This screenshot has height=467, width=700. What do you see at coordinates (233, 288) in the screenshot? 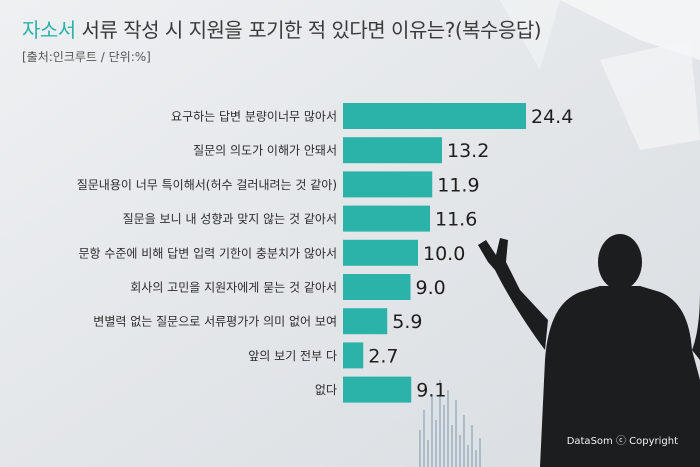
I see `category-label: 회사의 고민을 지원자에게 묻는 것 같아서` at bounding box center [233, 288].